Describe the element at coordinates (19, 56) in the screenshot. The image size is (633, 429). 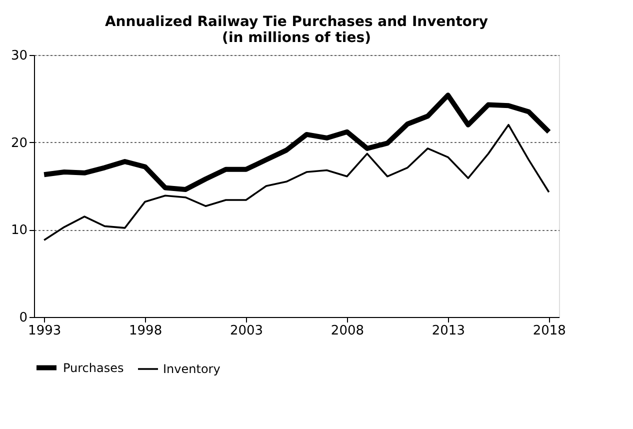
I see `y-tick-label: 30` at that location.